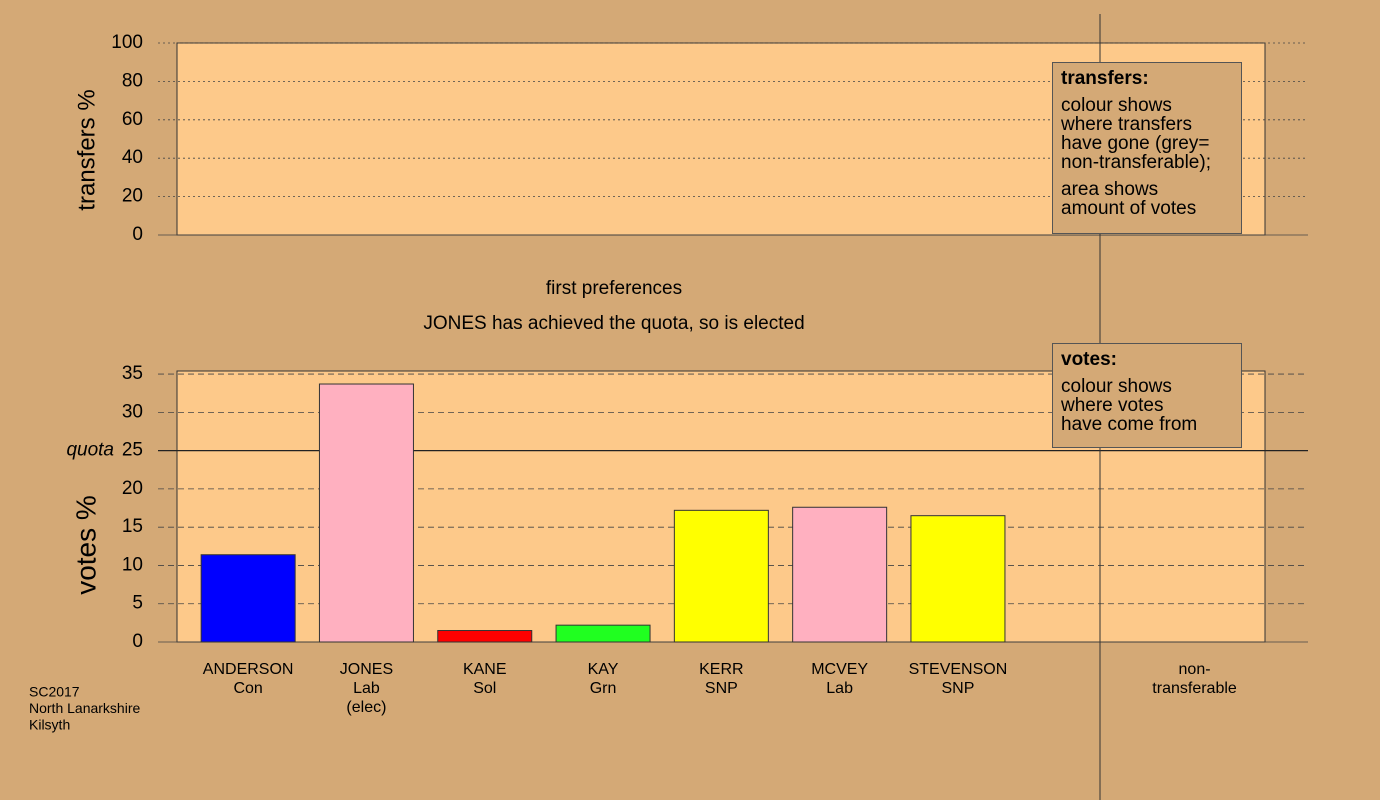 This screenshot has width=1380, height=800. I want to click on quota-label: quota, so click(90, 450).